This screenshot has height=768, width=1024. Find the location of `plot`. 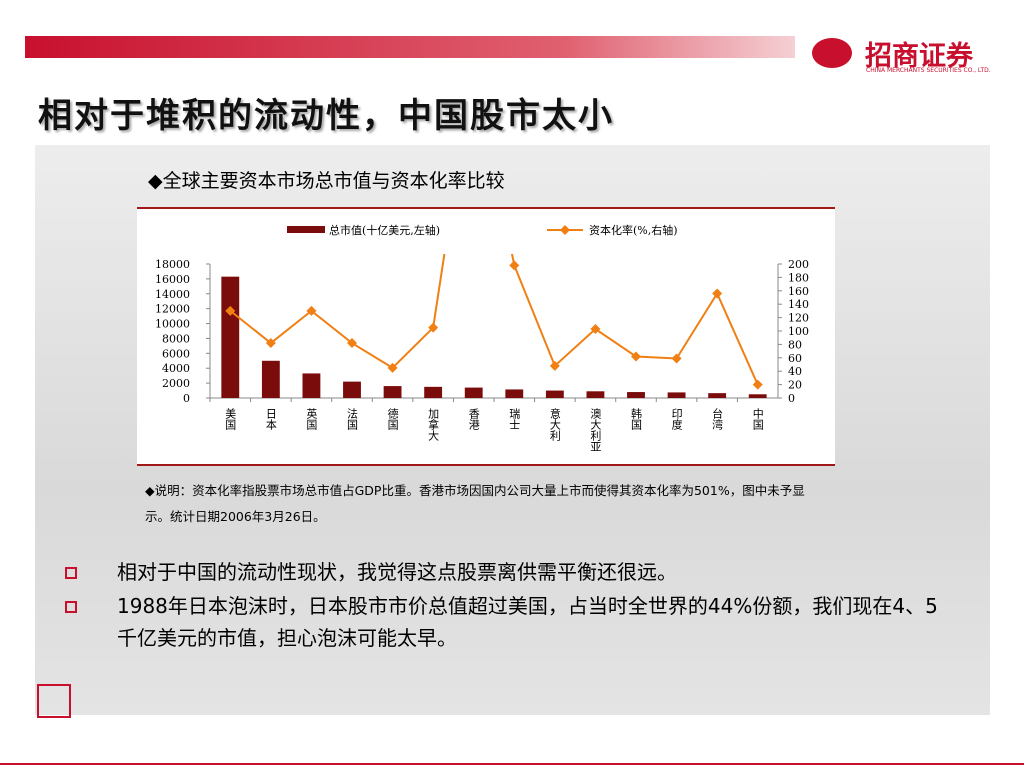

plot is located at coordinates (494, 326).